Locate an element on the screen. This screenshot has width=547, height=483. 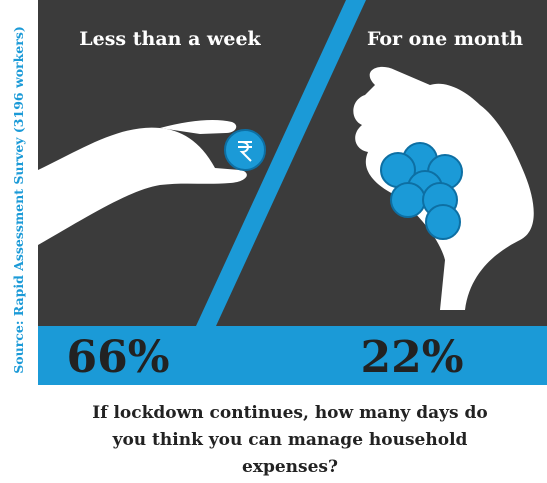
panel-value: 66% is located at coordinates (117, 357).